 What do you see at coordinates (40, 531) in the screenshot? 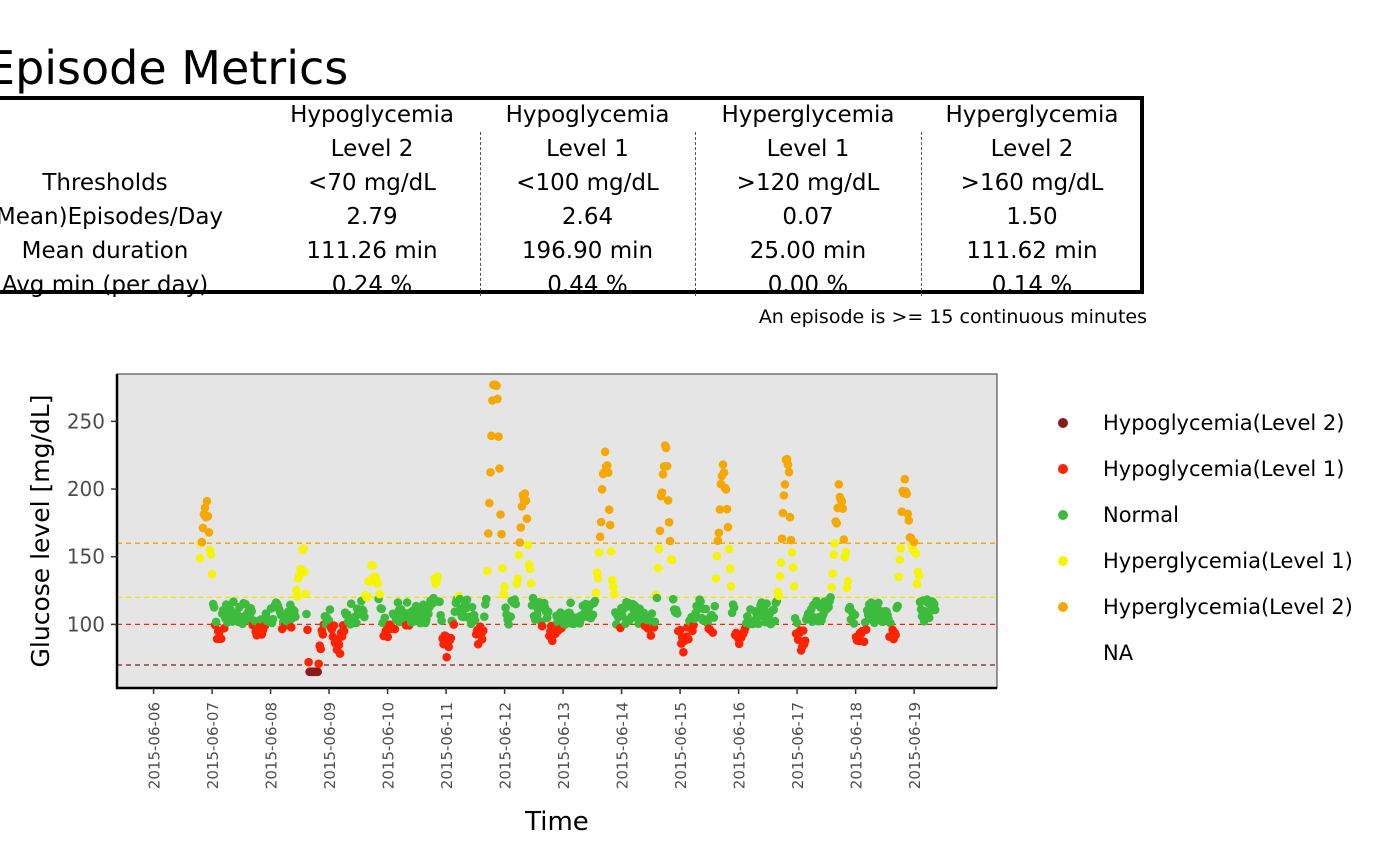
I see `y-axis-label: Glucose level [mg/dL]` at bounding box center [40, 531].